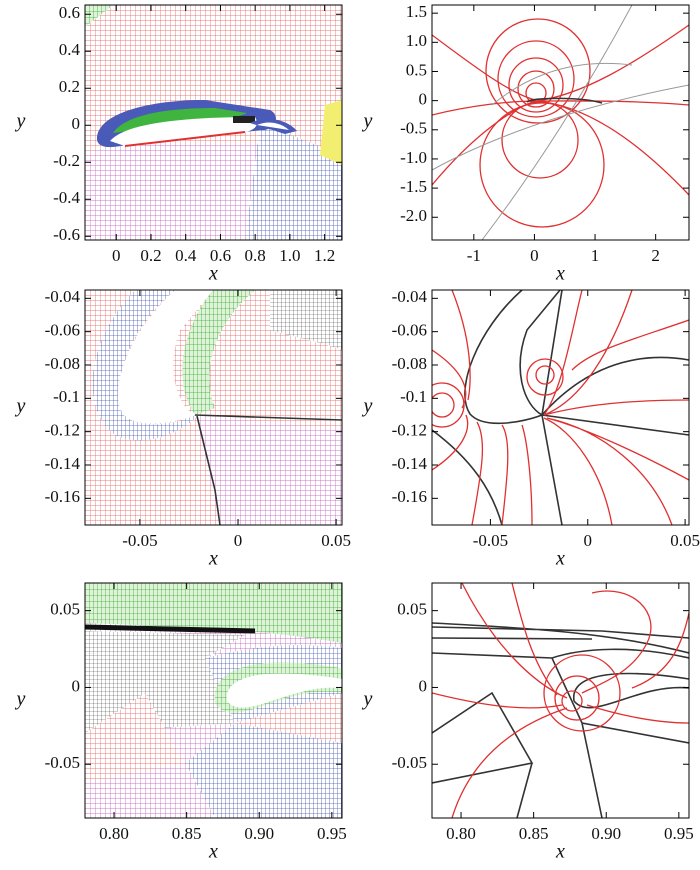 The width and height of the screenshot is (700, 870). Describe the element at coordinates (69, 86) in the screenshot. I see `y-tick-label: 0.2` at that location.